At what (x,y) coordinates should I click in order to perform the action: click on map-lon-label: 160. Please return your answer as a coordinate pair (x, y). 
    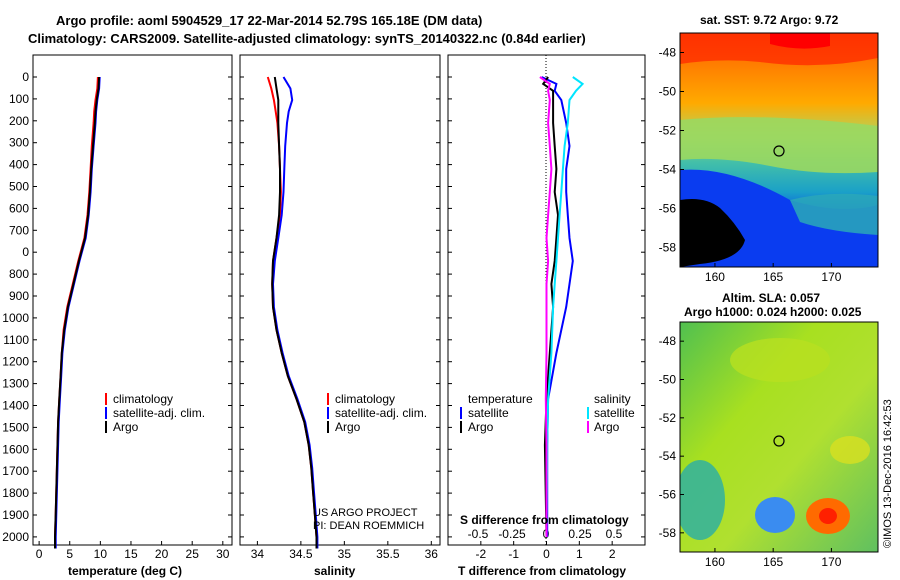
    Looking at the image, I should click on (715, 277).